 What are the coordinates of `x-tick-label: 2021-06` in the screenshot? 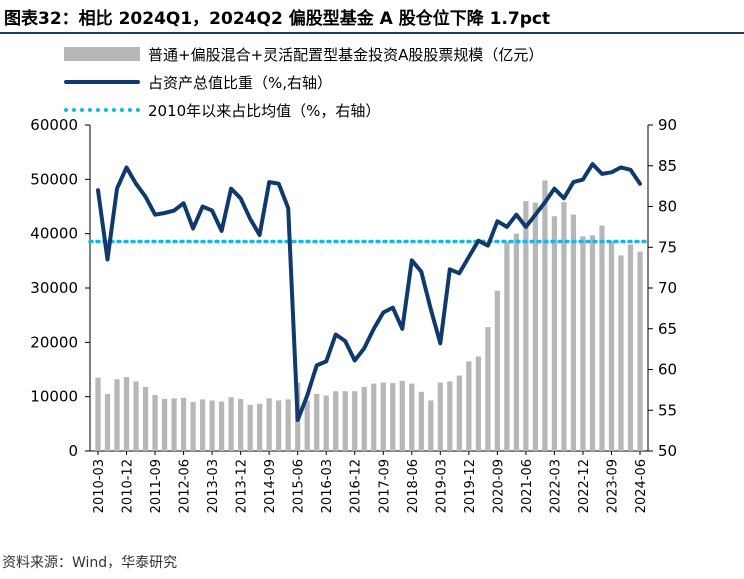 It's located at (527, 486).